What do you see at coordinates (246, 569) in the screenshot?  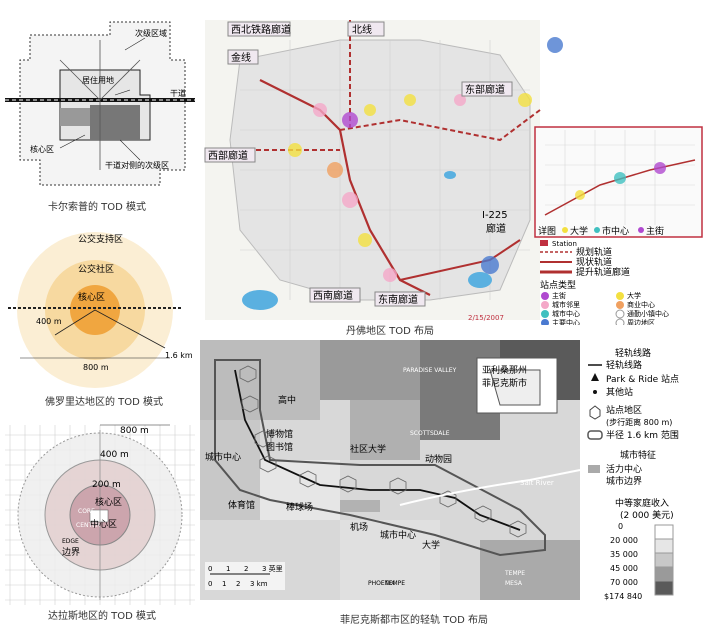 I see `phoenix-scale-mi-2: 2` at bounding box center [246, 569].